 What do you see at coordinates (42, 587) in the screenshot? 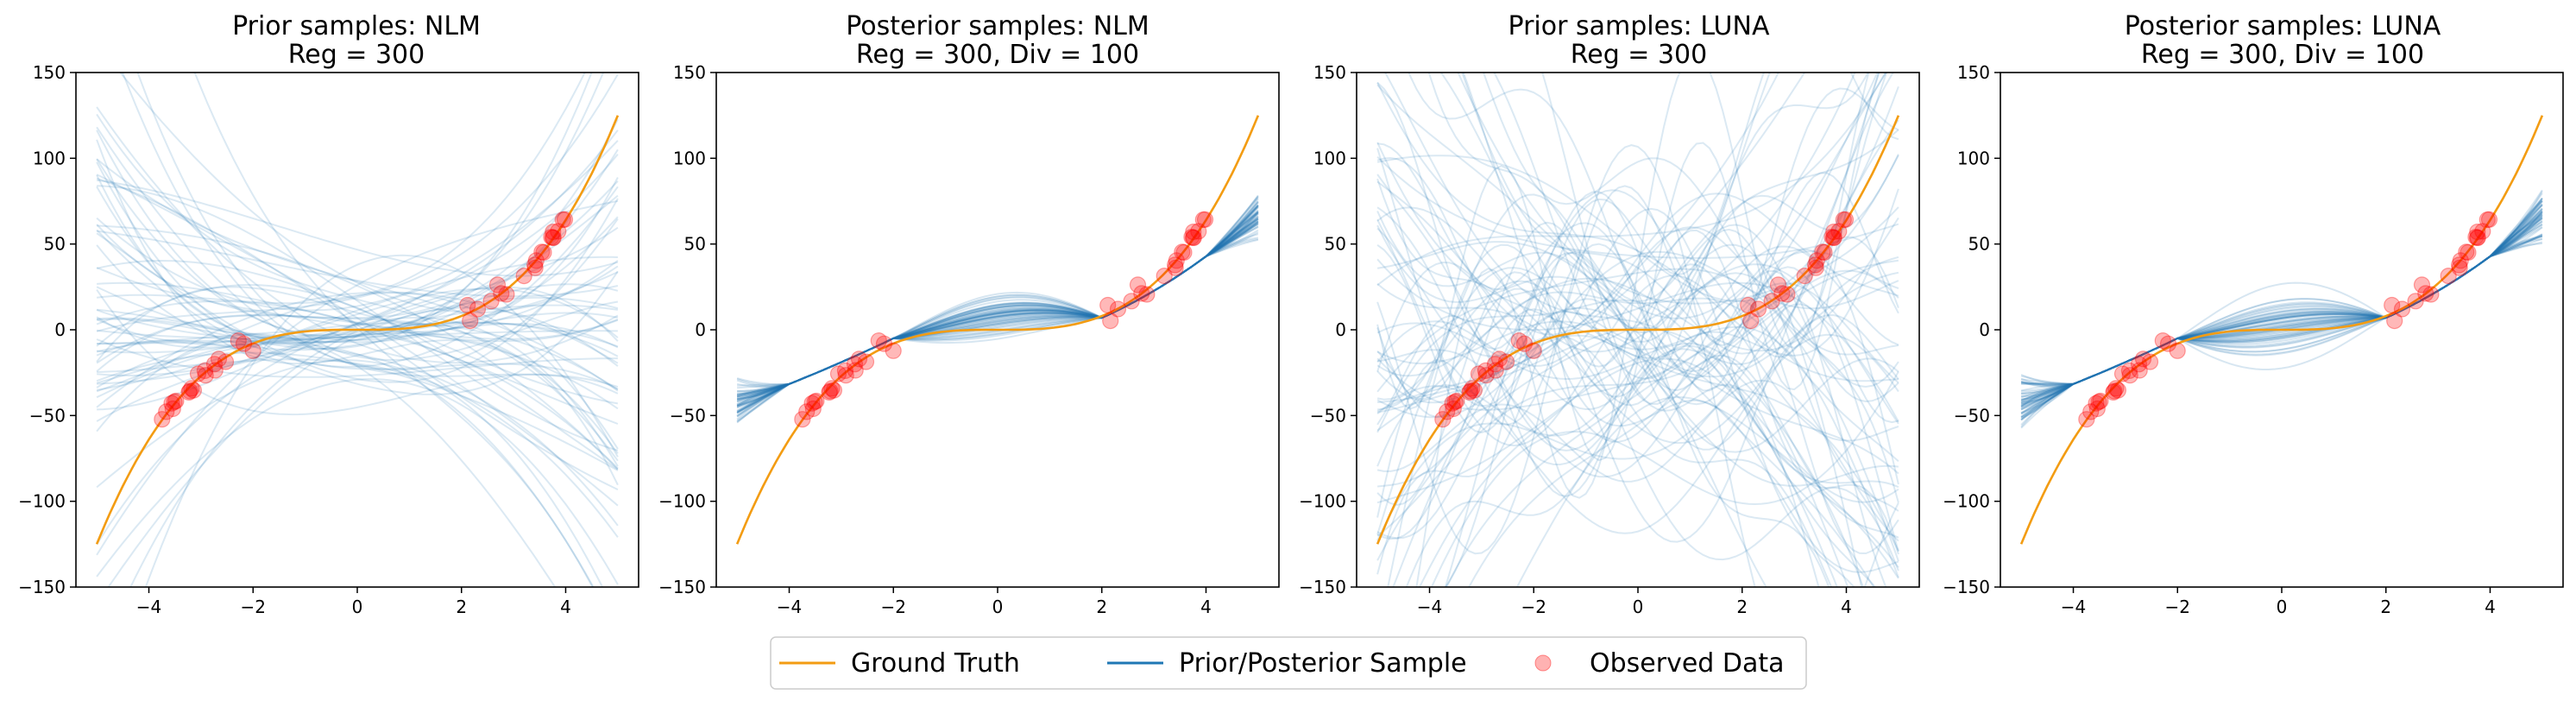
I see `y-tick-label: −150` at bounding box center [42, 587].